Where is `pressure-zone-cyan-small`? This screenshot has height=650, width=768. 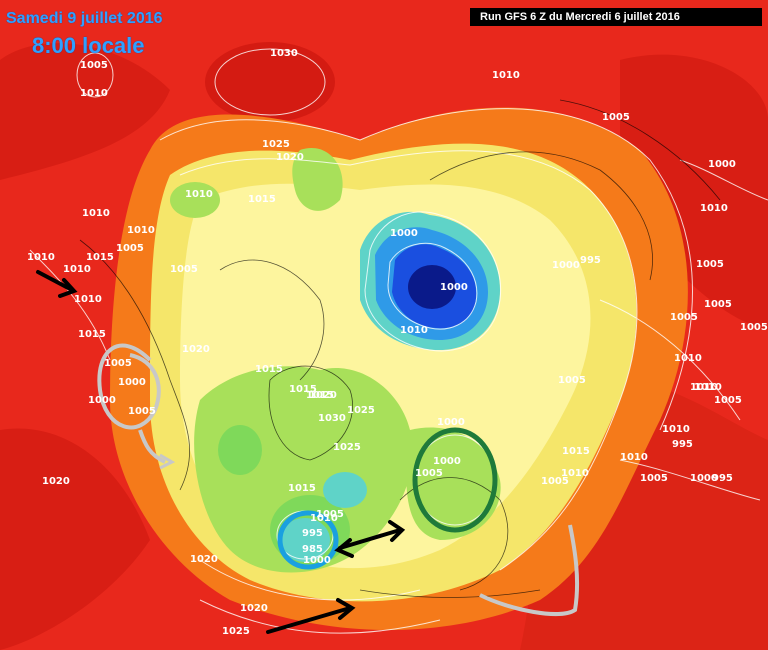
pressure-zone-cyan-small is located at coordinates (345, 490).